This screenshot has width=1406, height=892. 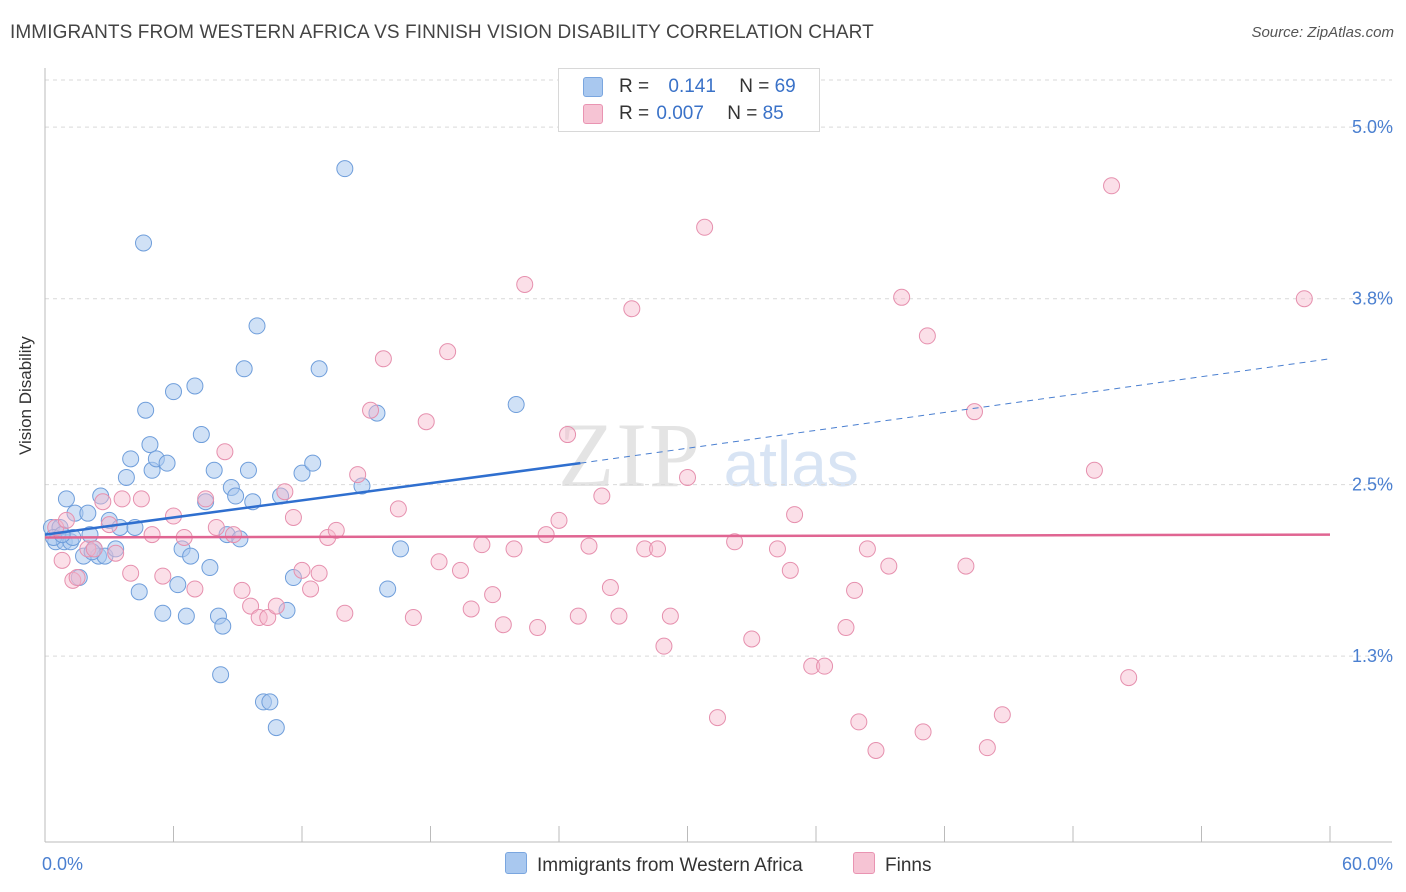 I want to click on legend-n-value-series1: 69, so click(x=785, y=86).